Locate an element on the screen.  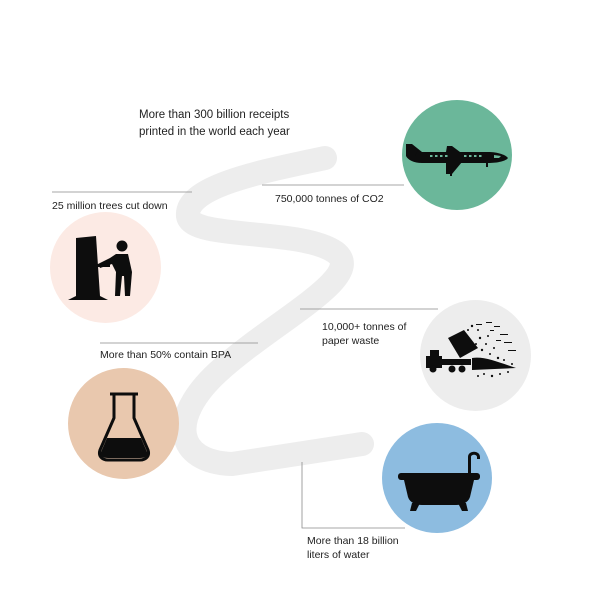
fact-co2-label: 750,000 tonnes of CO2 is located at coordinates (329, 199).